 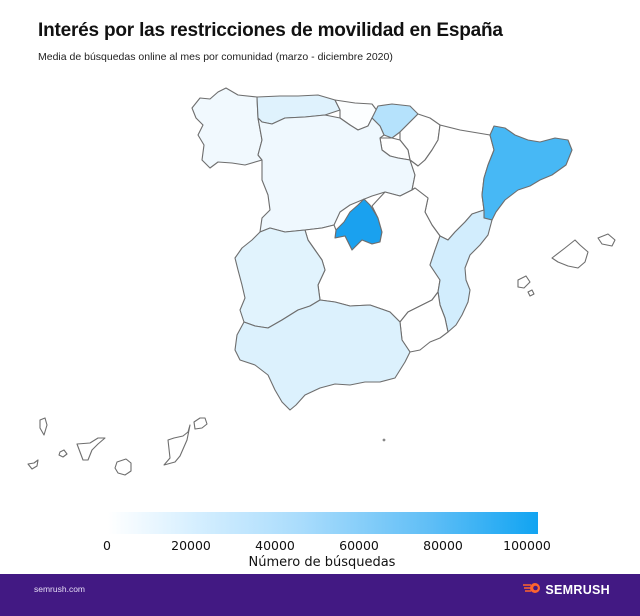 I want to click on colorbar-tick-2: 40000, so click(x=275, y=545).